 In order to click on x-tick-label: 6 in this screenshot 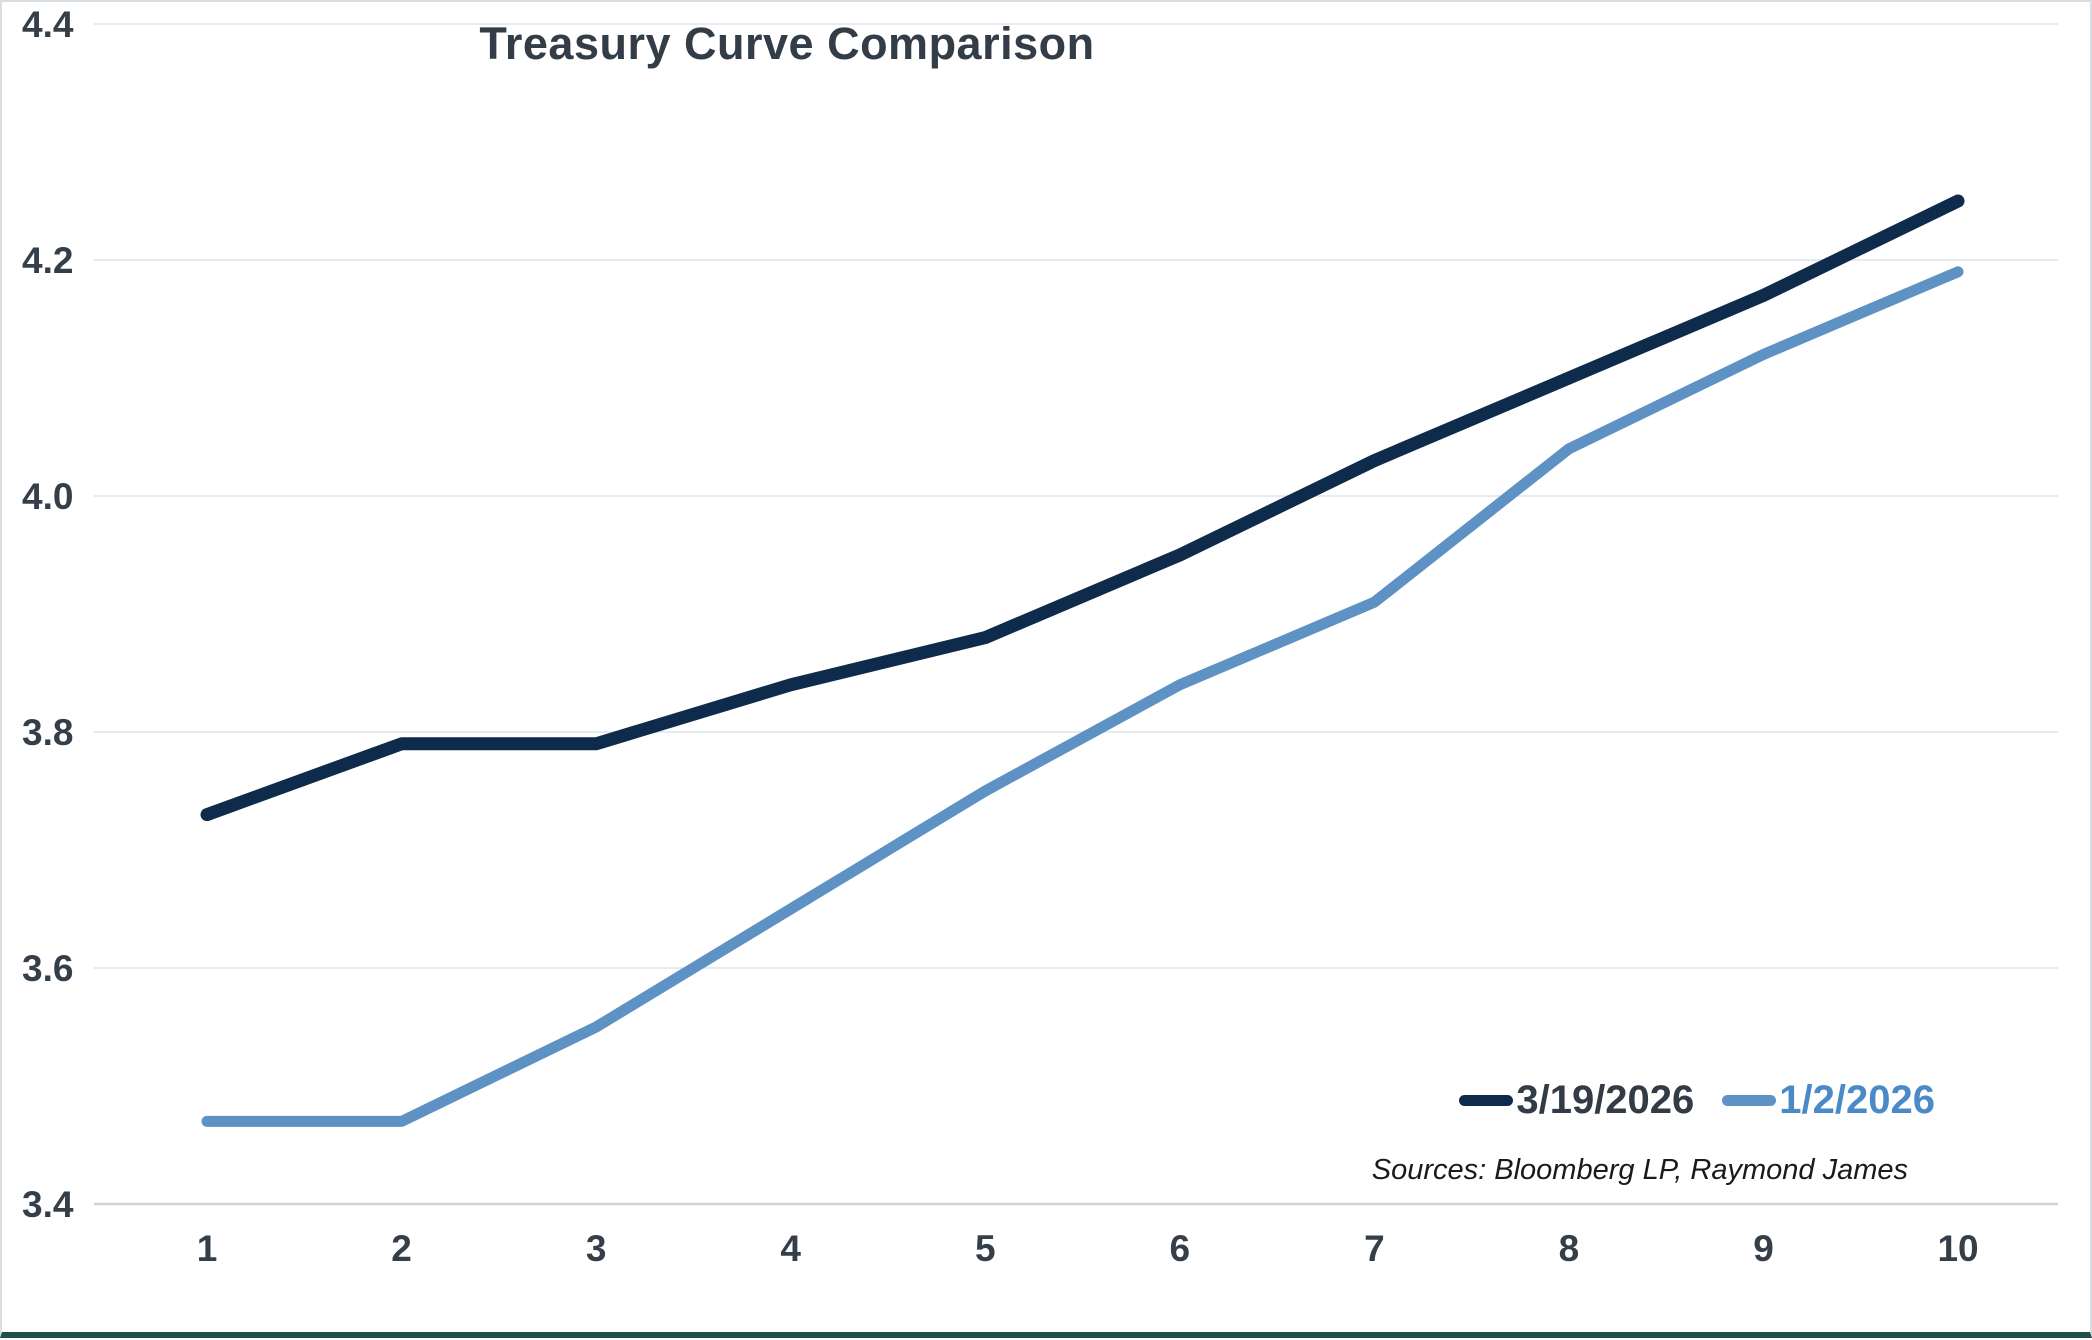, I will do `click(1180, 1248)`.